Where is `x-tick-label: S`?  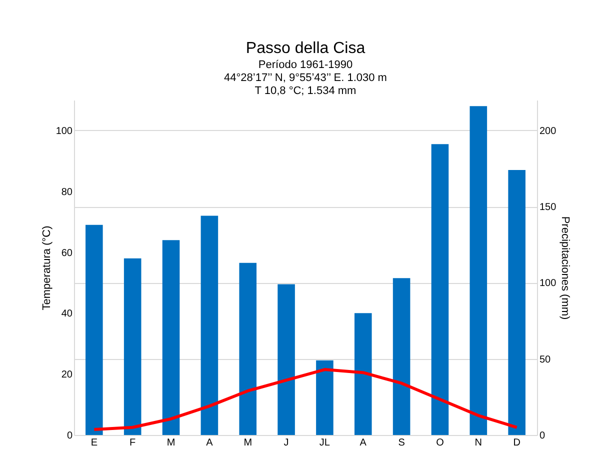
x-tick-label: S is located at coordinates (402, 443).